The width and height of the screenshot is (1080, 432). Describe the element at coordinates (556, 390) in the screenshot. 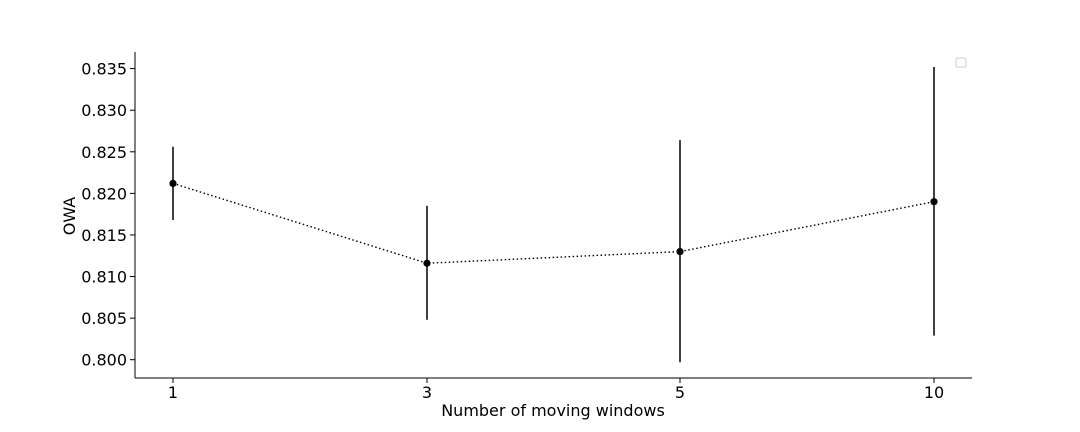

I see `x-ticks: 1 3 5 10` at that location.